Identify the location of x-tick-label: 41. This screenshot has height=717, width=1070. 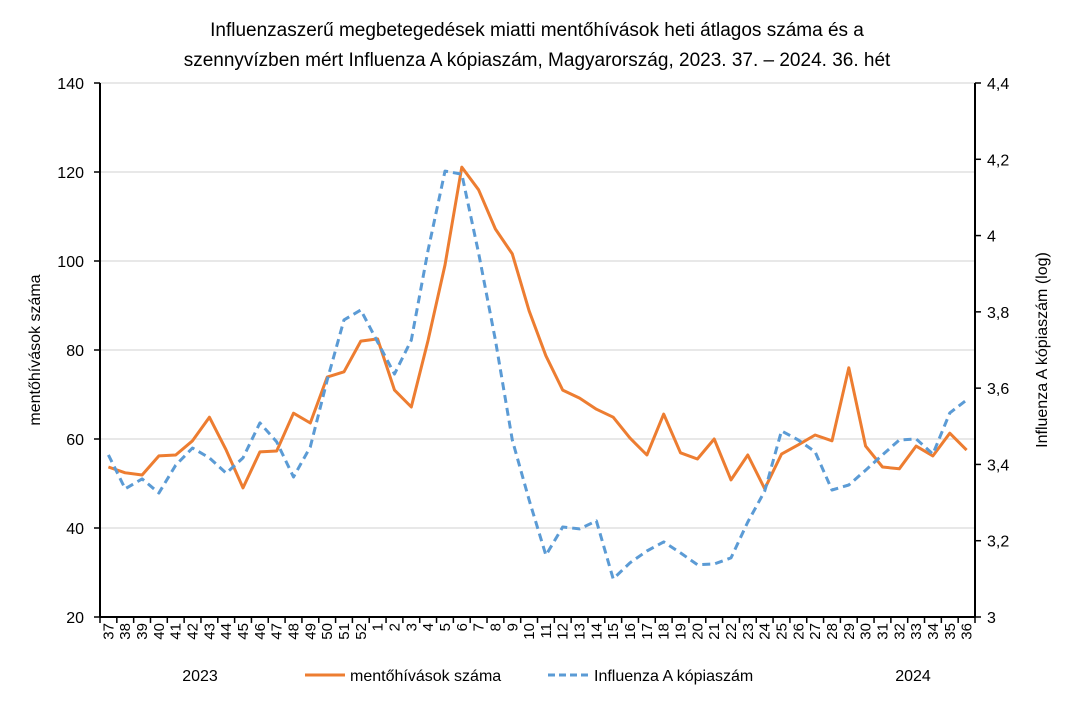
(176, 631).